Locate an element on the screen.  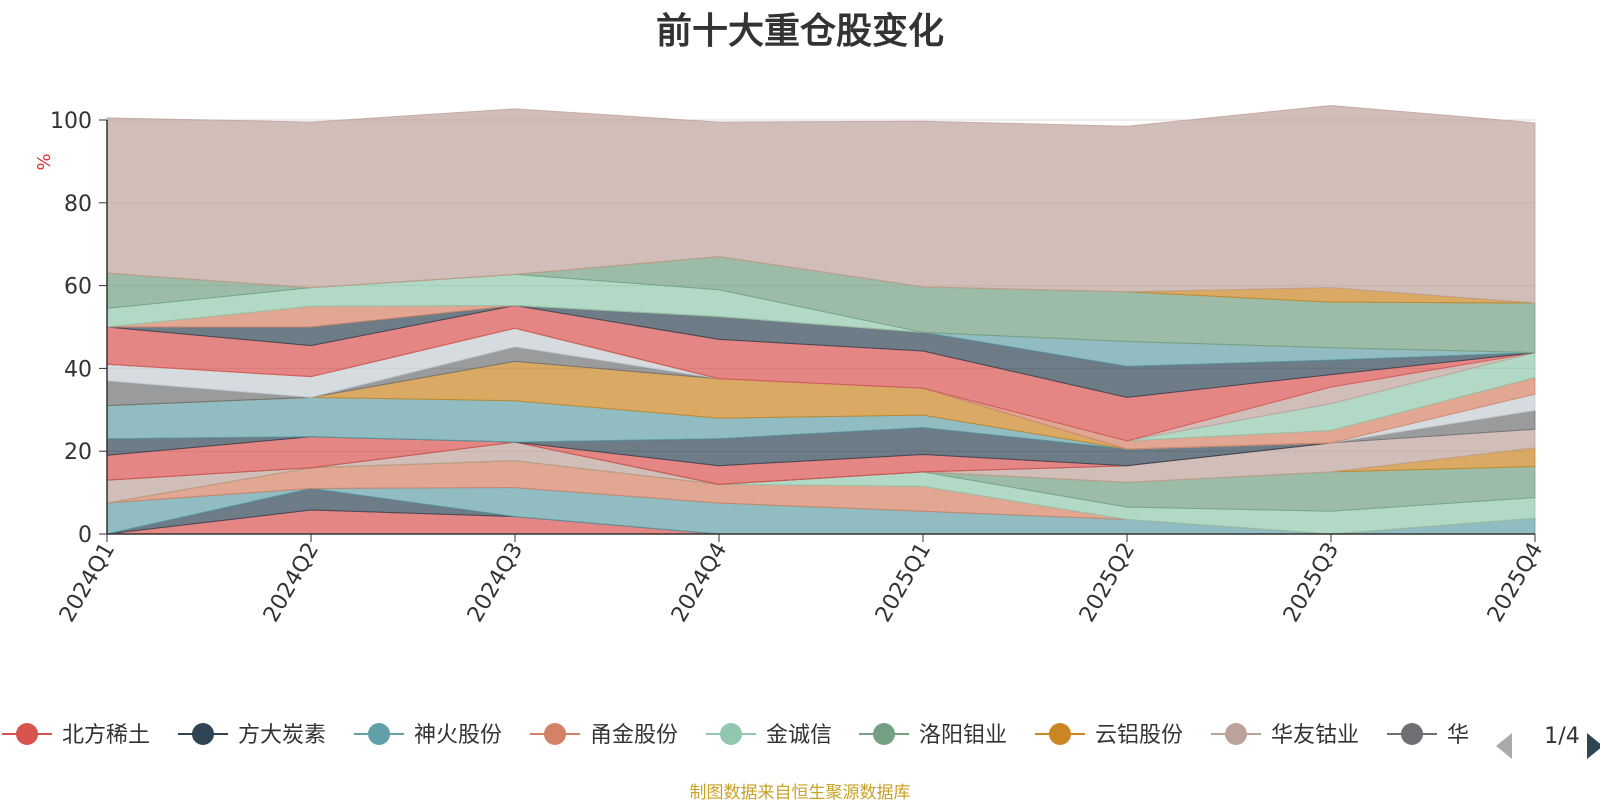
legend-label-7: 华友钴业 is located at coordinates (1315, 735).